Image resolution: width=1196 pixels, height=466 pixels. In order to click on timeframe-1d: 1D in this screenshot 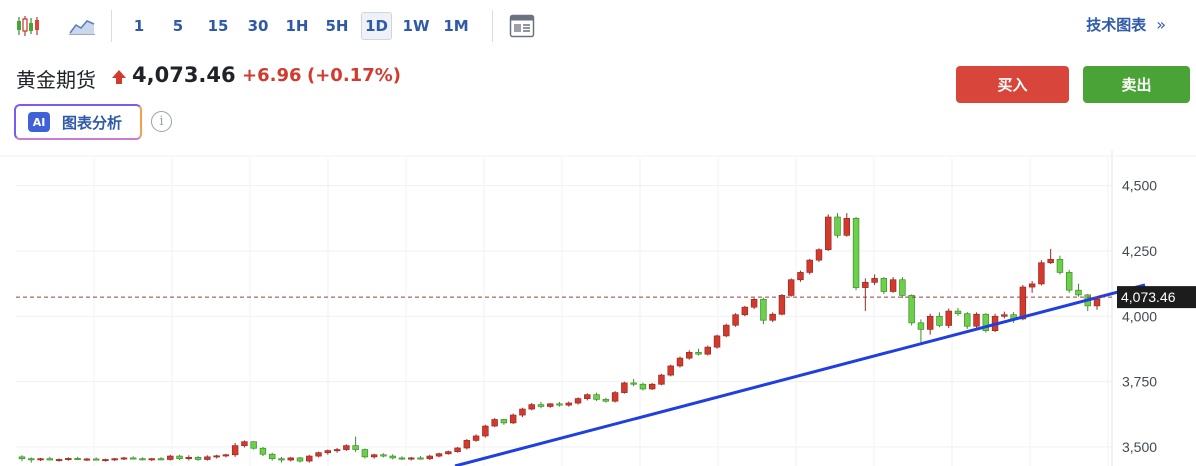, I will do `click(376, 26)`.